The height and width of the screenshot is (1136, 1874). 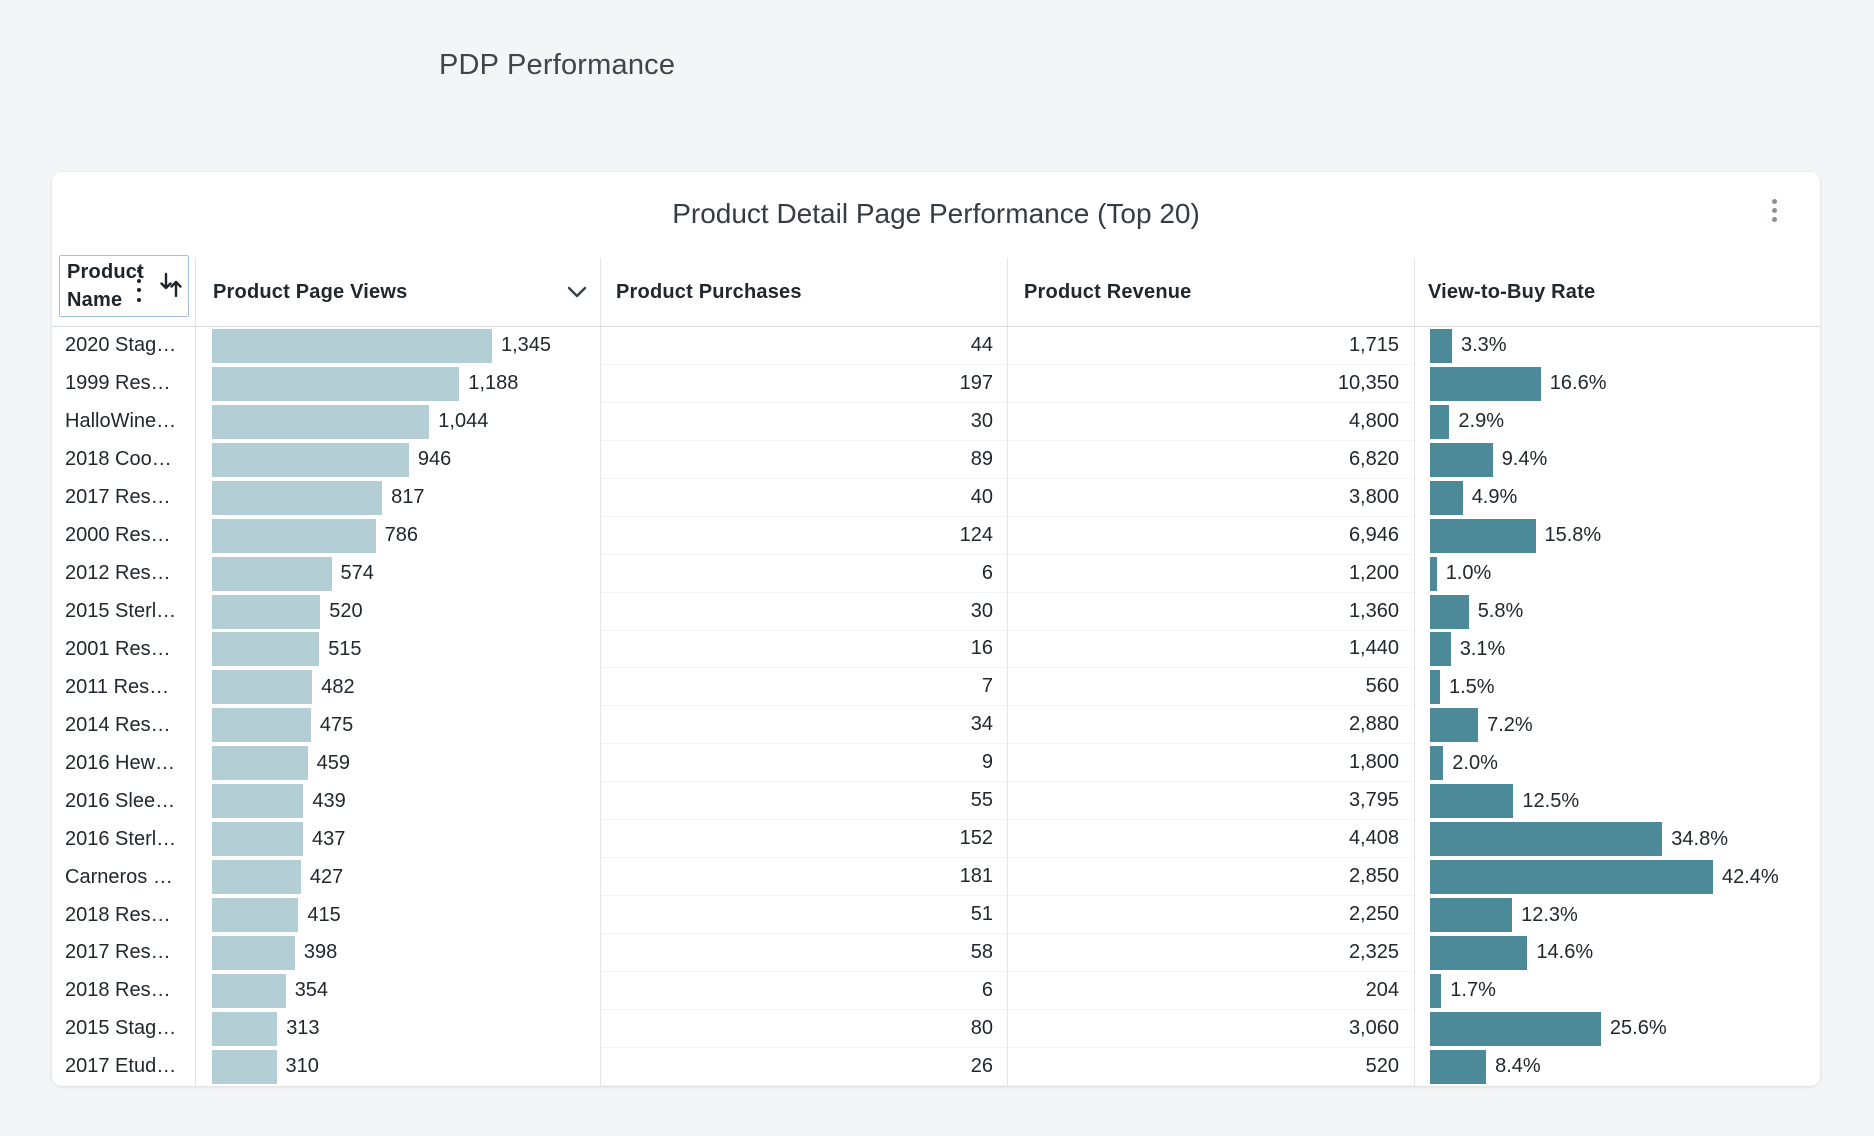 What do you see at coordinates (1617, 574) in the screenshot?
I see `rate-cell: 1.0%` at bounding box center [1617, 574].